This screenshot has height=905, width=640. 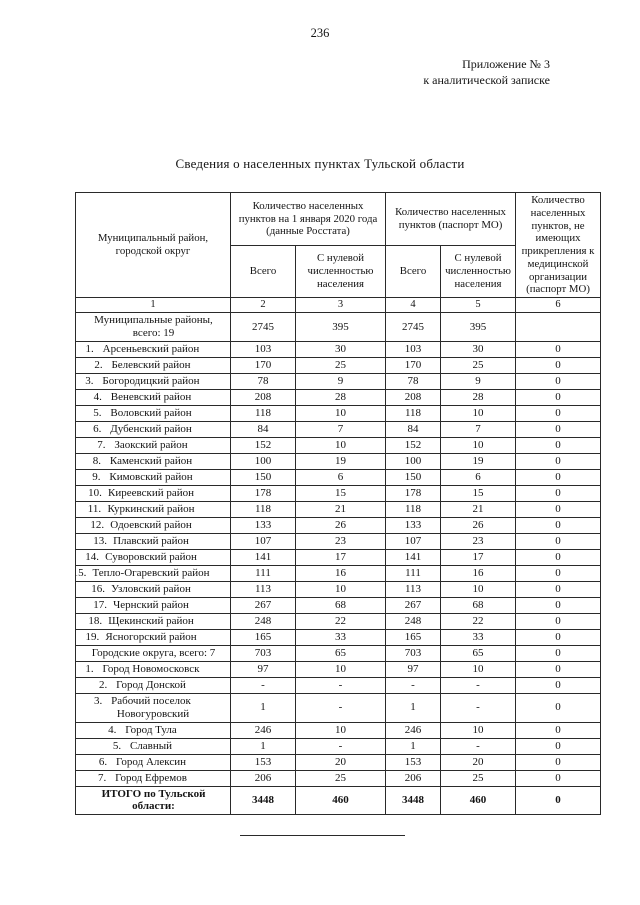 What do you see at coordinates (340, 541) in the screenshot?
I see `value-cell: 23` at bounding box center [340, 541].